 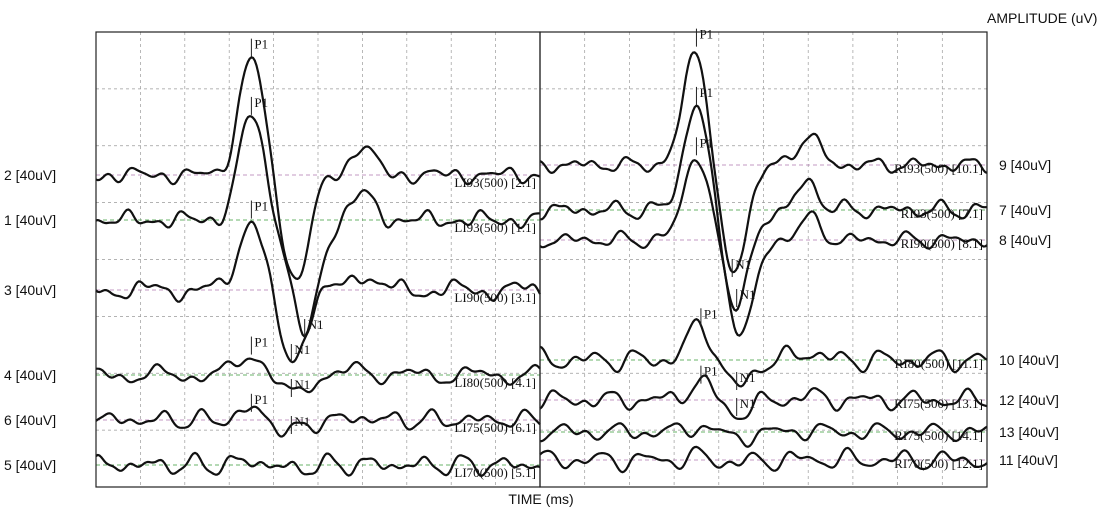 I want to click on x-axis-label: TIME (ms), so click(x=540, y=499).